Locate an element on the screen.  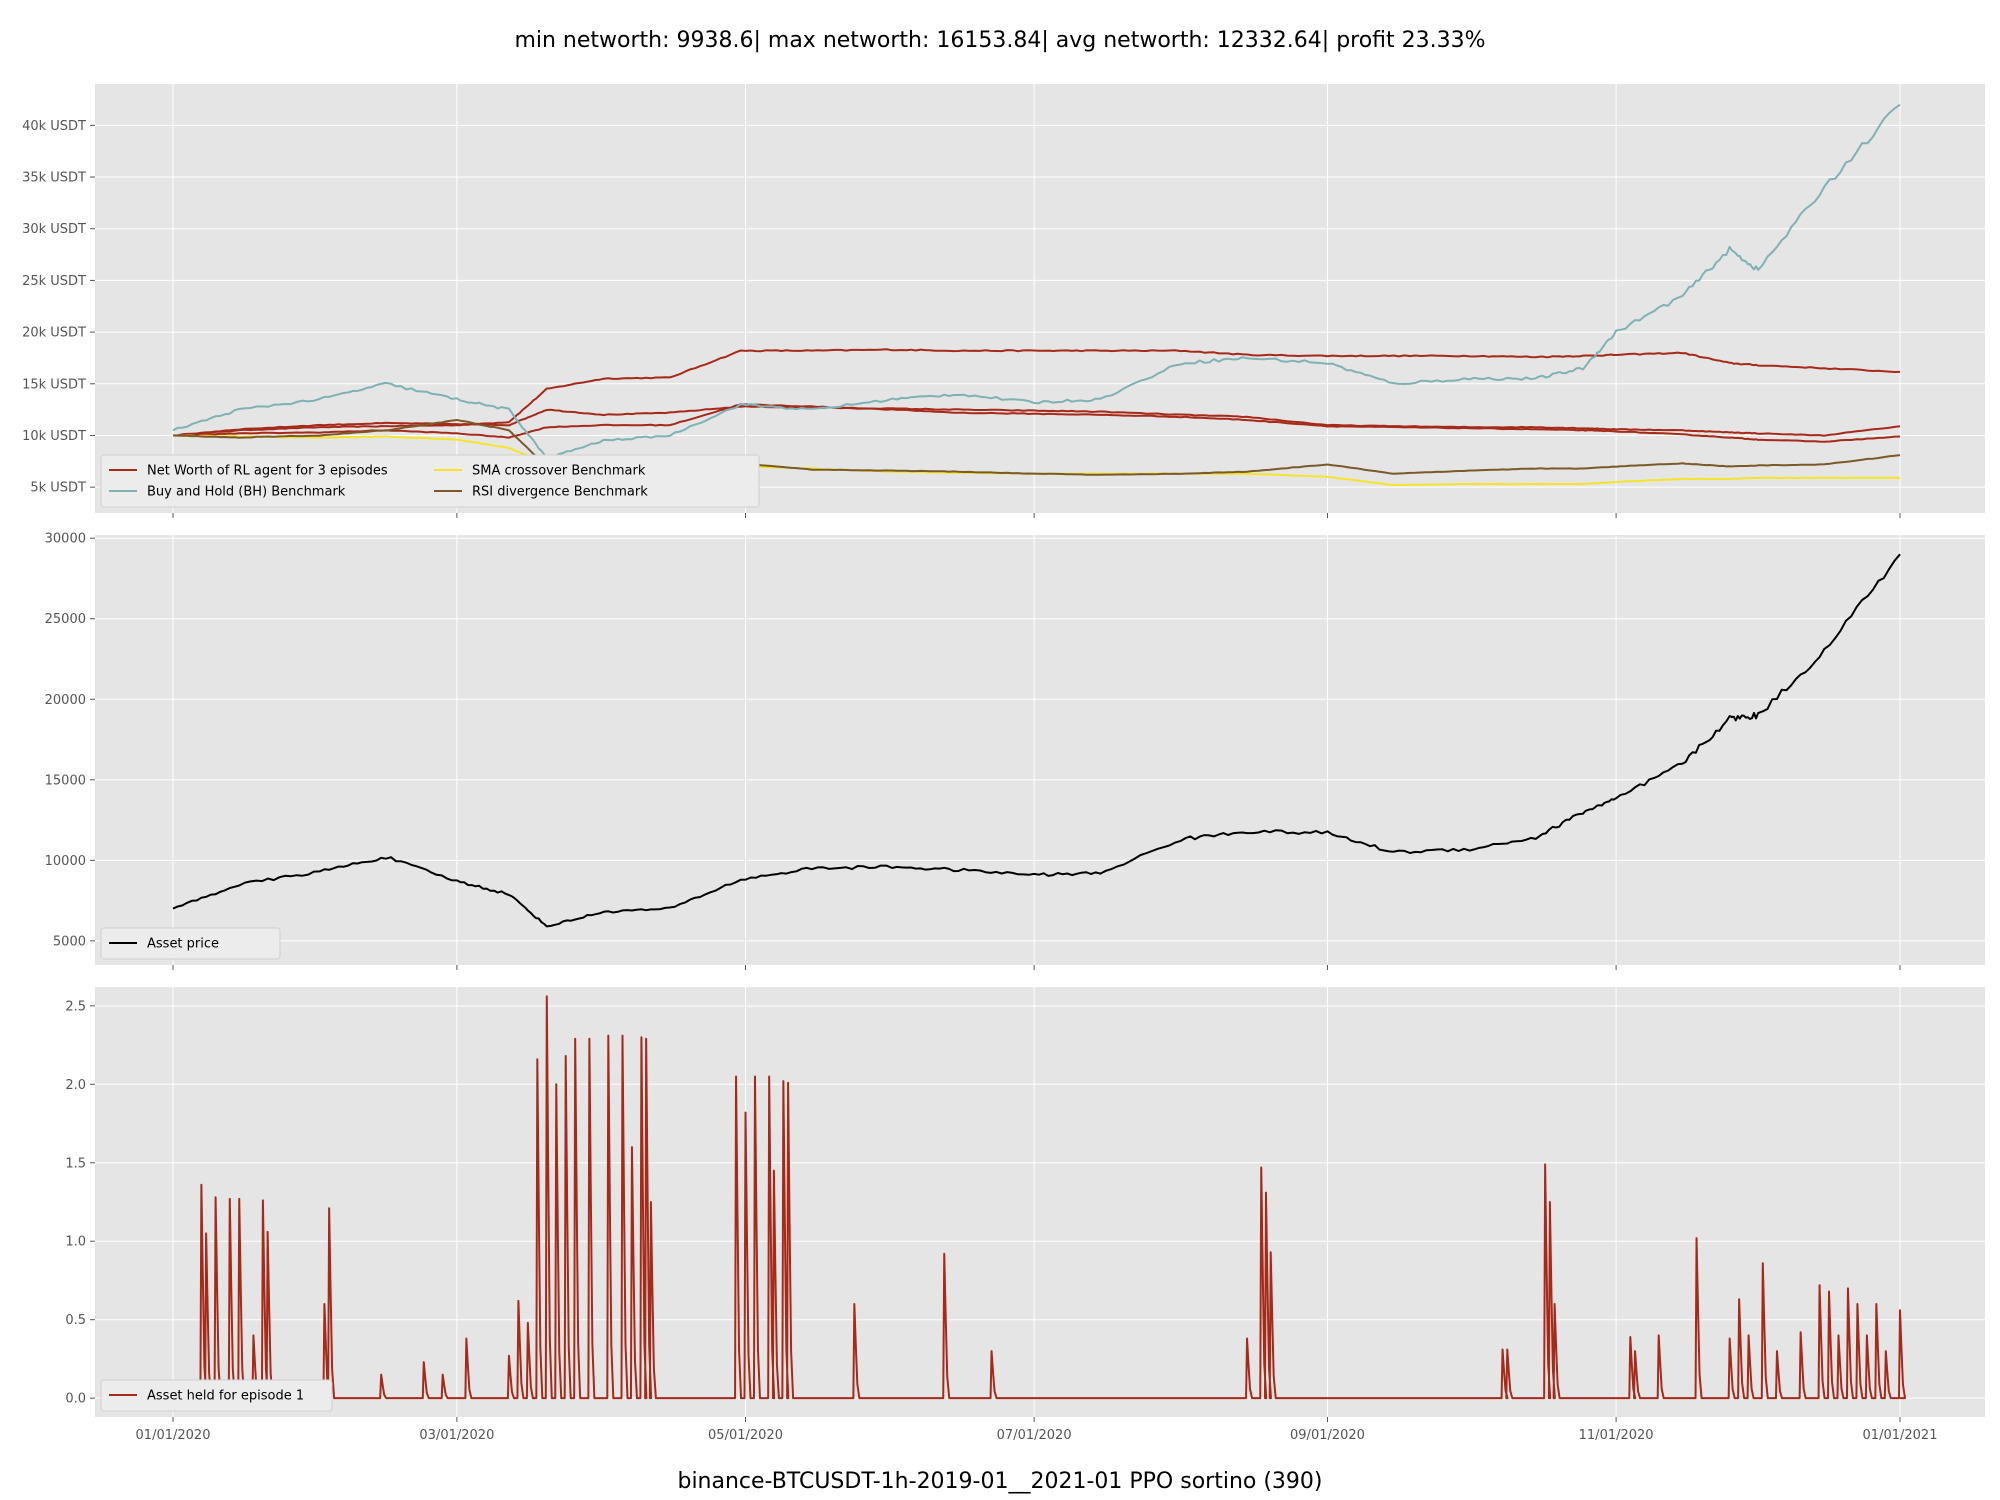
x-tick-label: 01/01/2020 is located at coordinates (173, 1435).